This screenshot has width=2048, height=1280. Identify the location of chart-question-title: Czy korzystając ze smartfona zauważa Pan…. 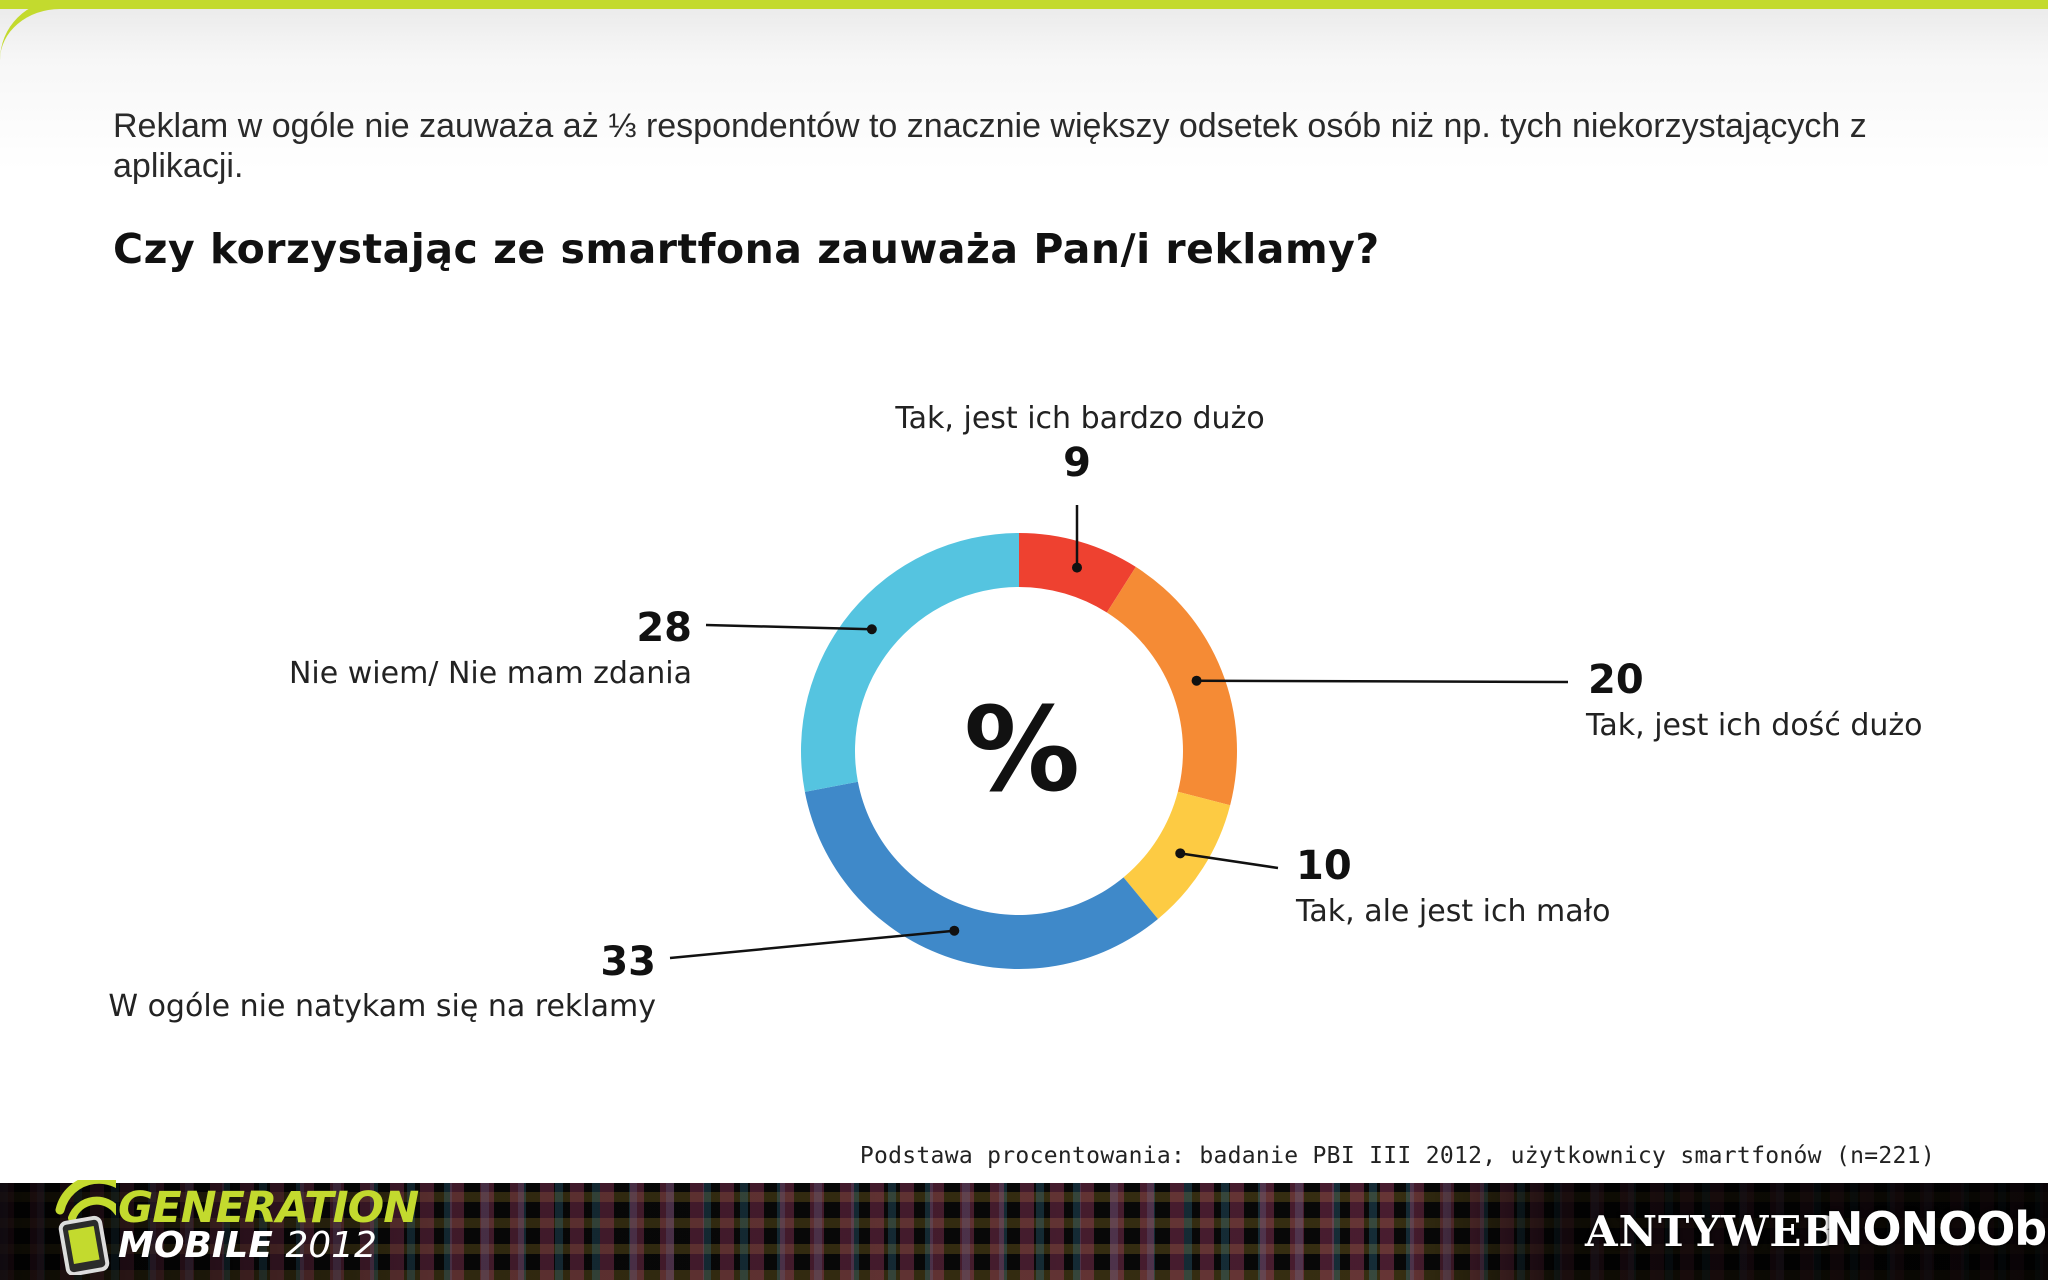
(746, 249).